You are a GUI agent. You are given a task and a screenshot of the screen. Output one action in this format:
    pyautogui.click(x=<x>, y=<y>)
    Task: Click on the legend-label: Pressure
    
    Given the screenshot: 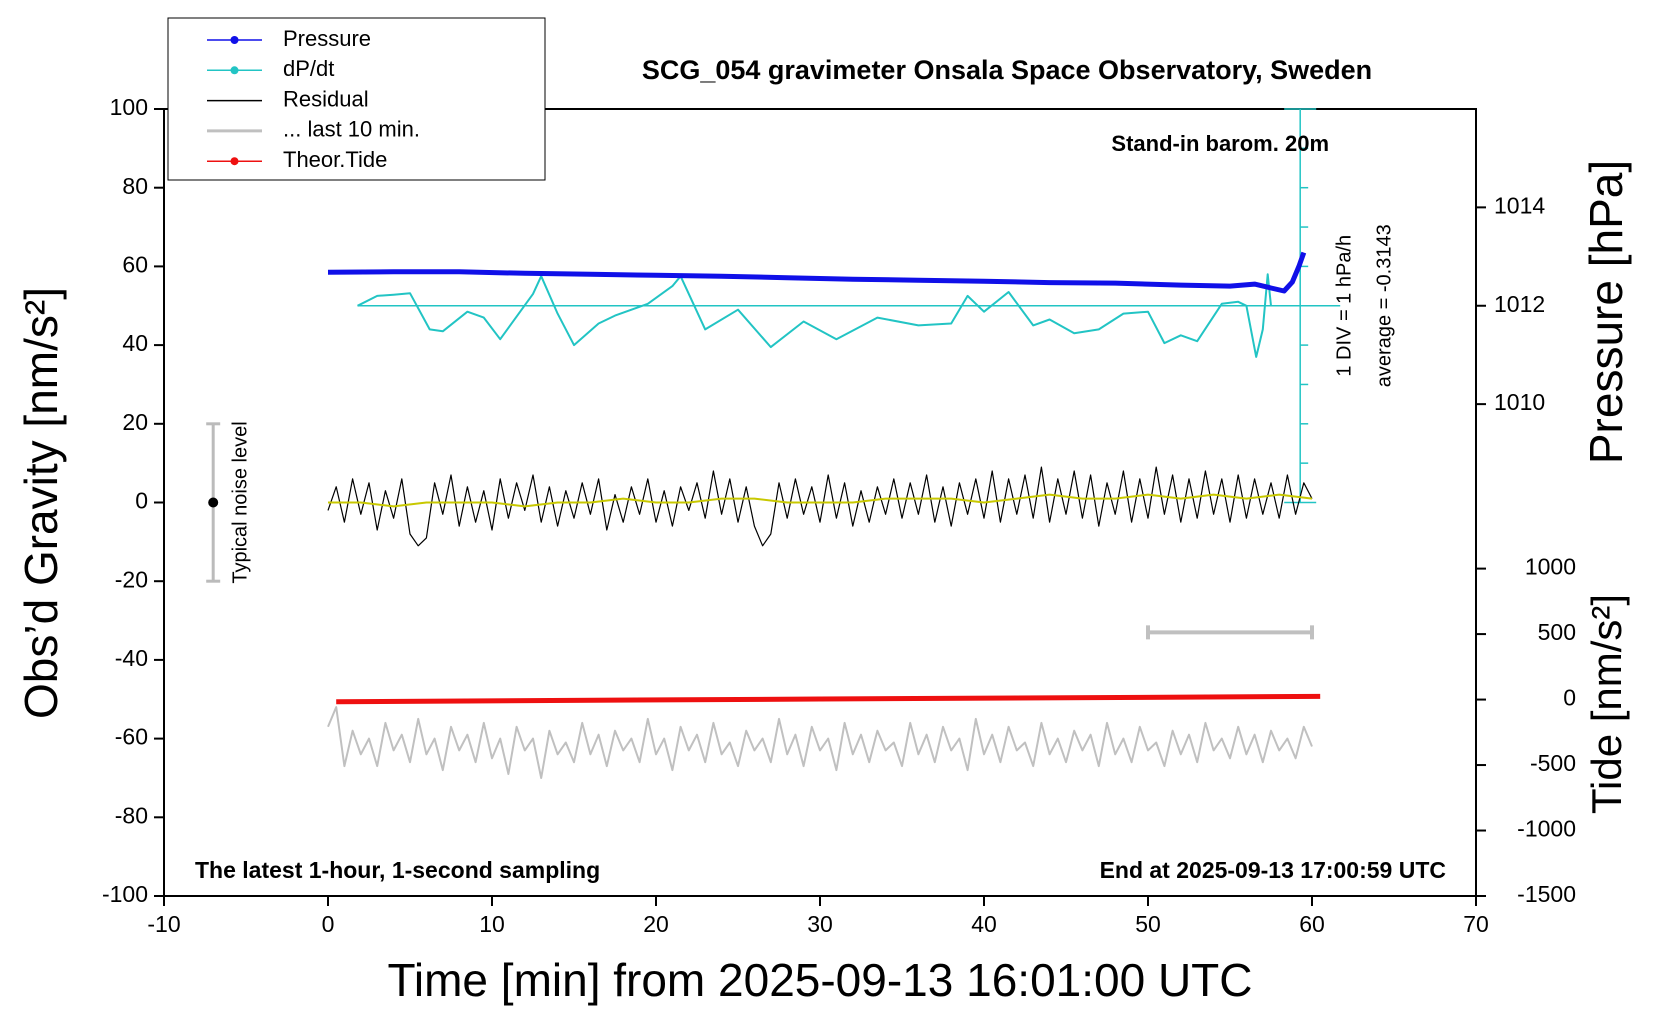 What is the action you would take?
    pyautogui.click(x=327, y=38)
    